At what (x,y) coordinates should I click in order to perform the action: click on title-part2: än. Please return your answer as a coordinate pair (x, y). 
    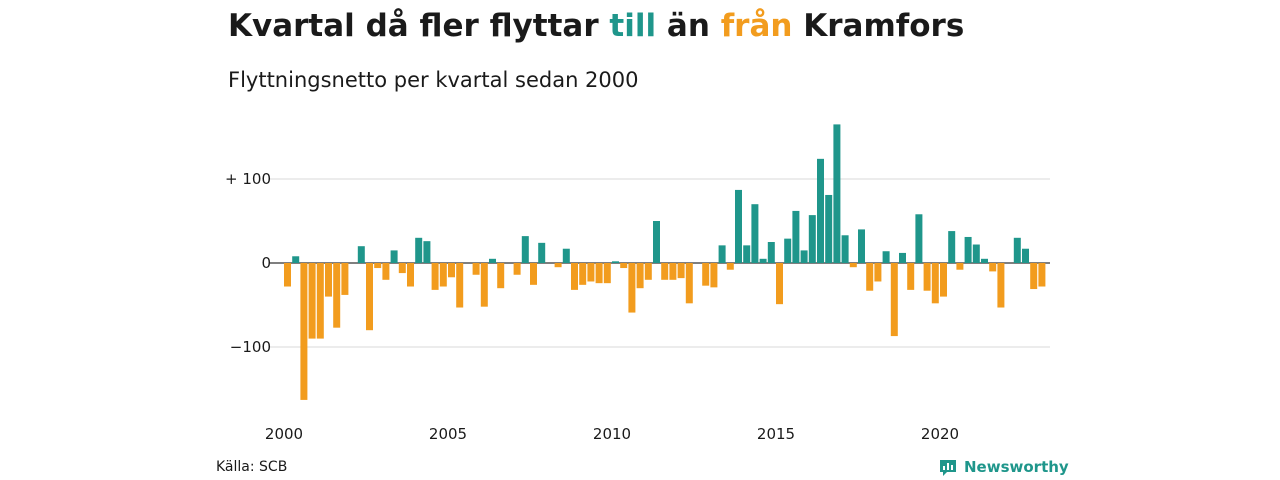
    Looking at the image, I should click on (688, 26).